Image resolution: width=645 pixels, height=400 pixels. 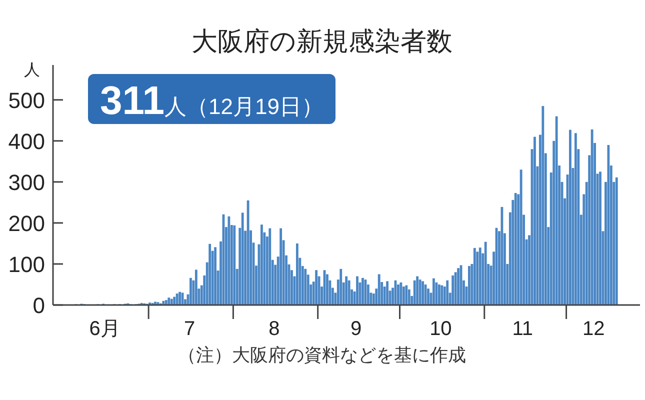 What do you see at coordinates (356, 329) in the screenshot?
I see `x-tick-label: 9` at bounding box center [356, 329].